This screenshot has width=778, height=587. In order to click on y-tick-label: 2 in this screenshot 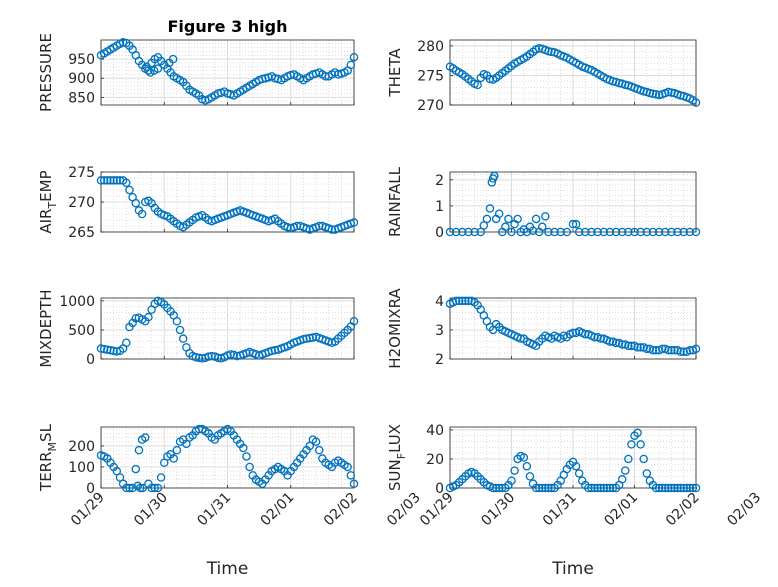, I will do `click(439, 360)`.